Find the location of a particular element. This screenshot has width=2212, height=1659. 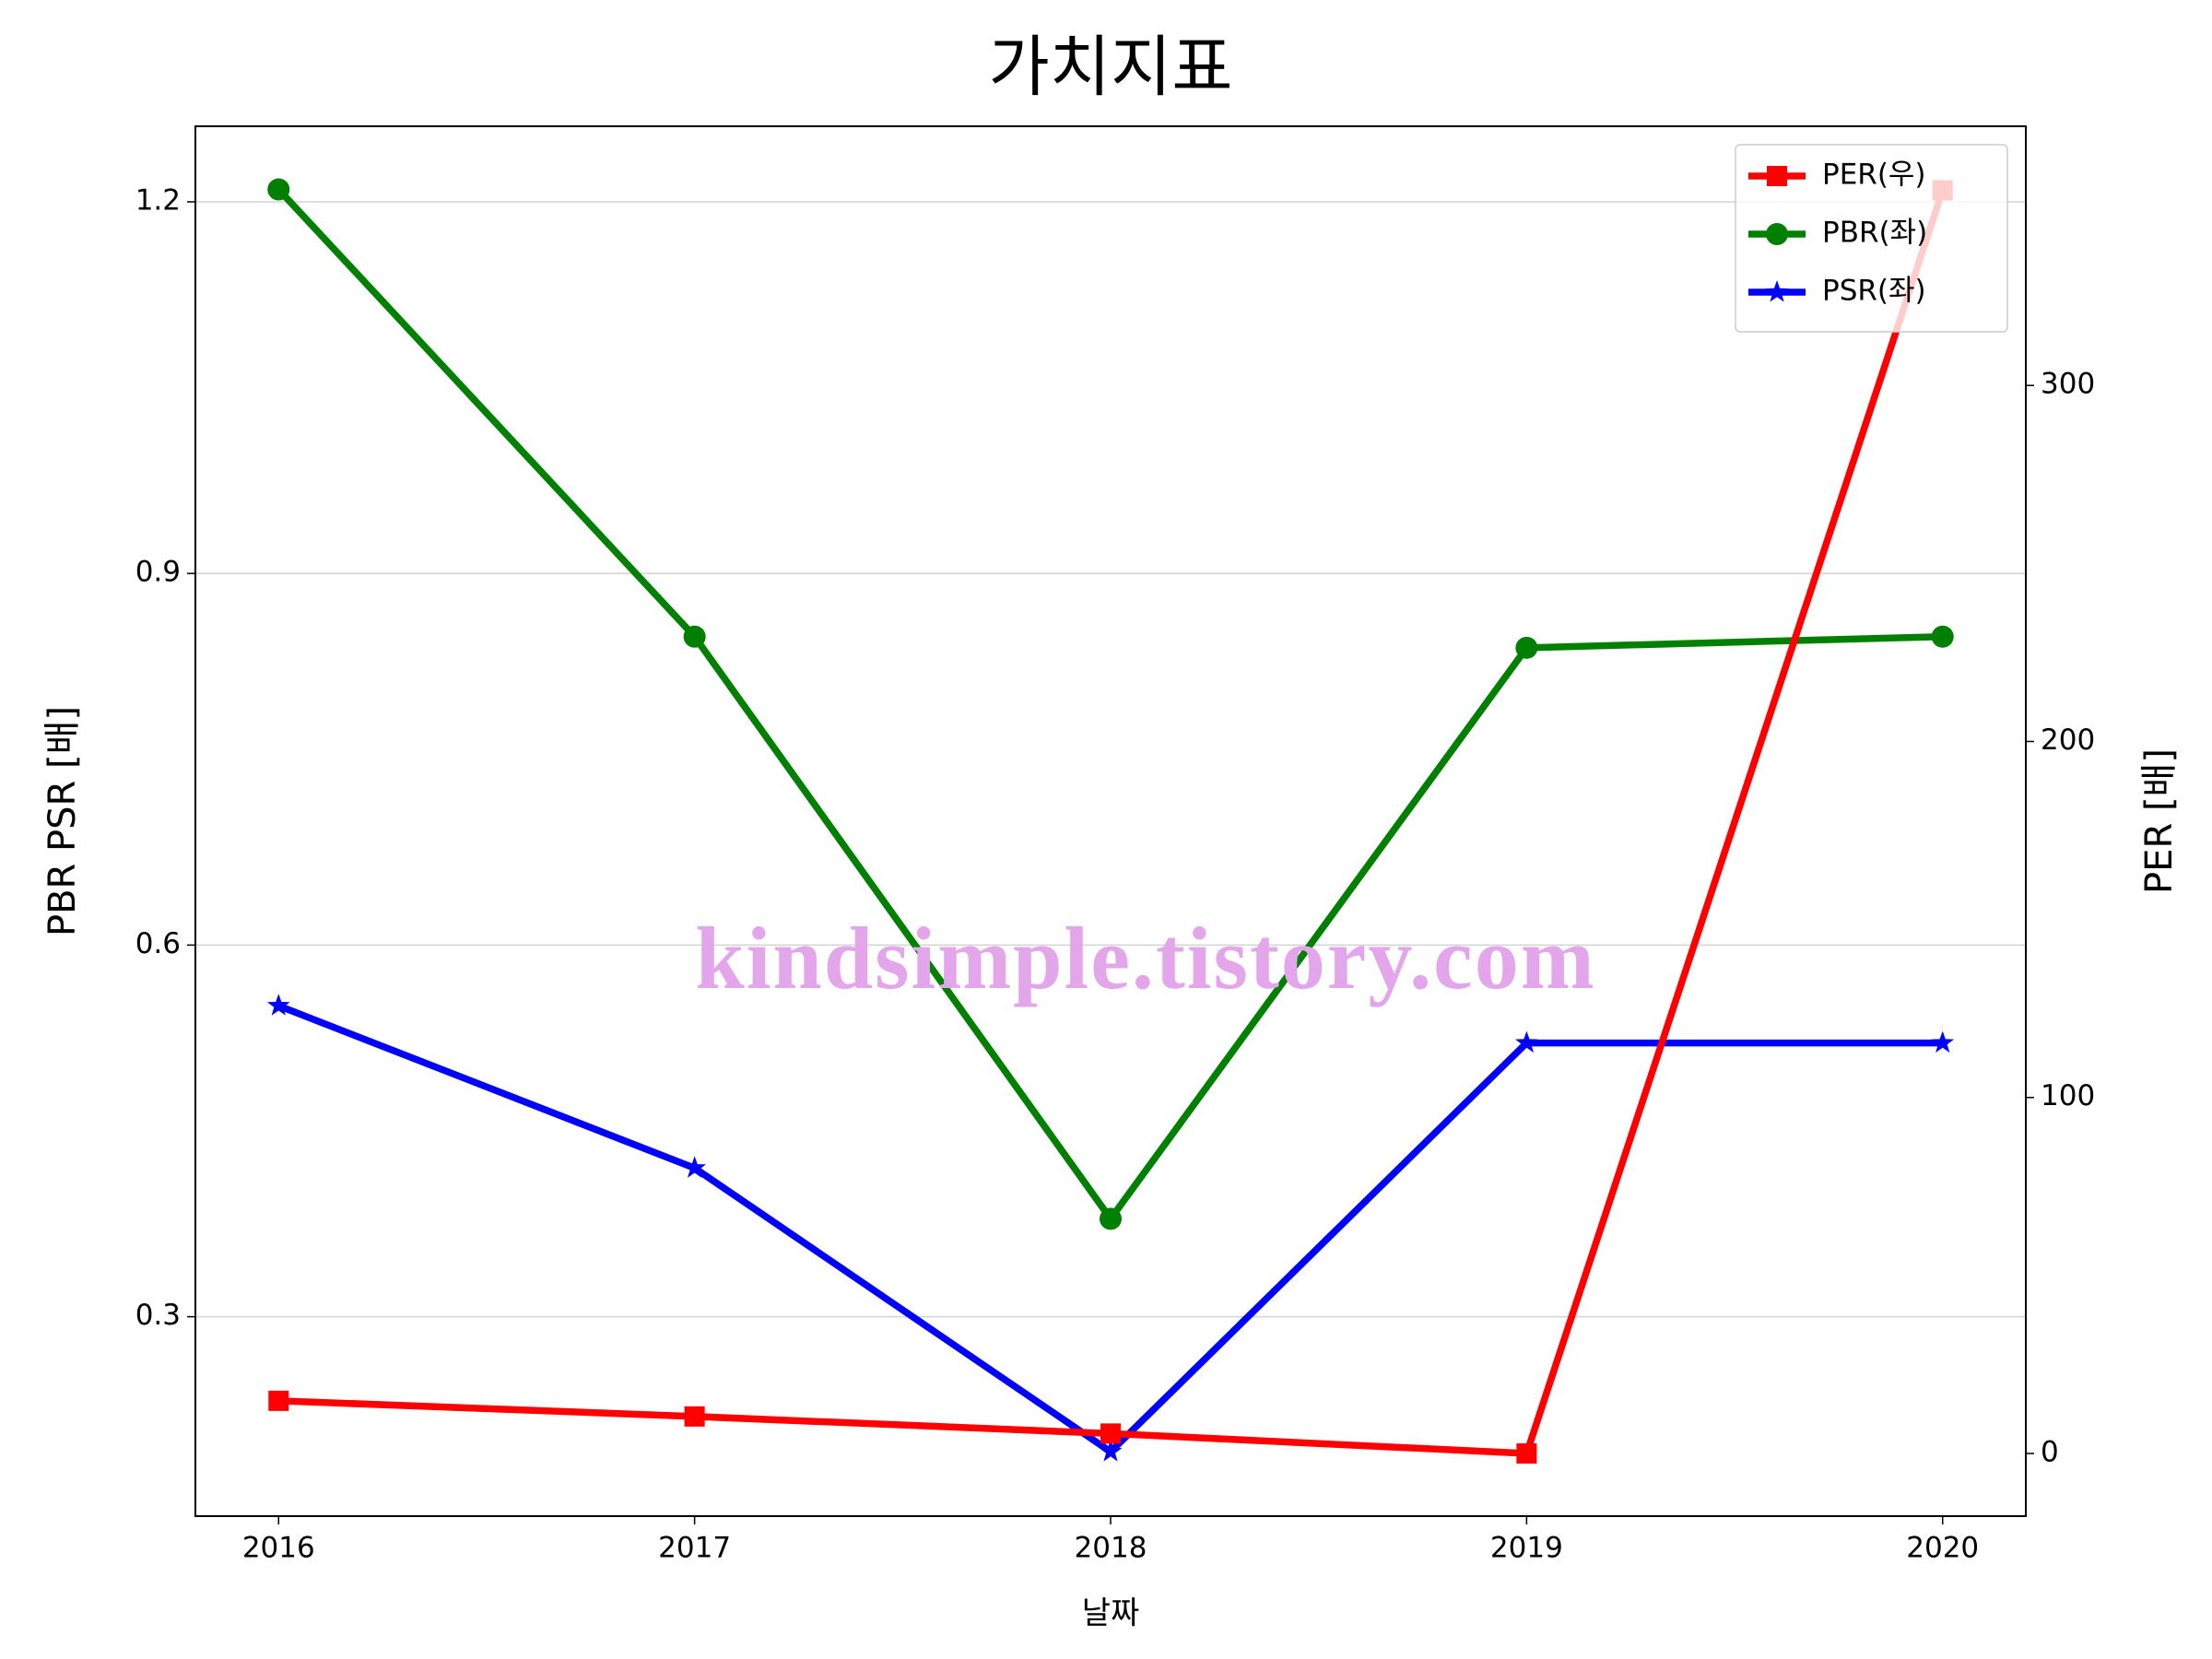

y-axis-label: PBR PSR [배] is located at coordinates (62, 821).